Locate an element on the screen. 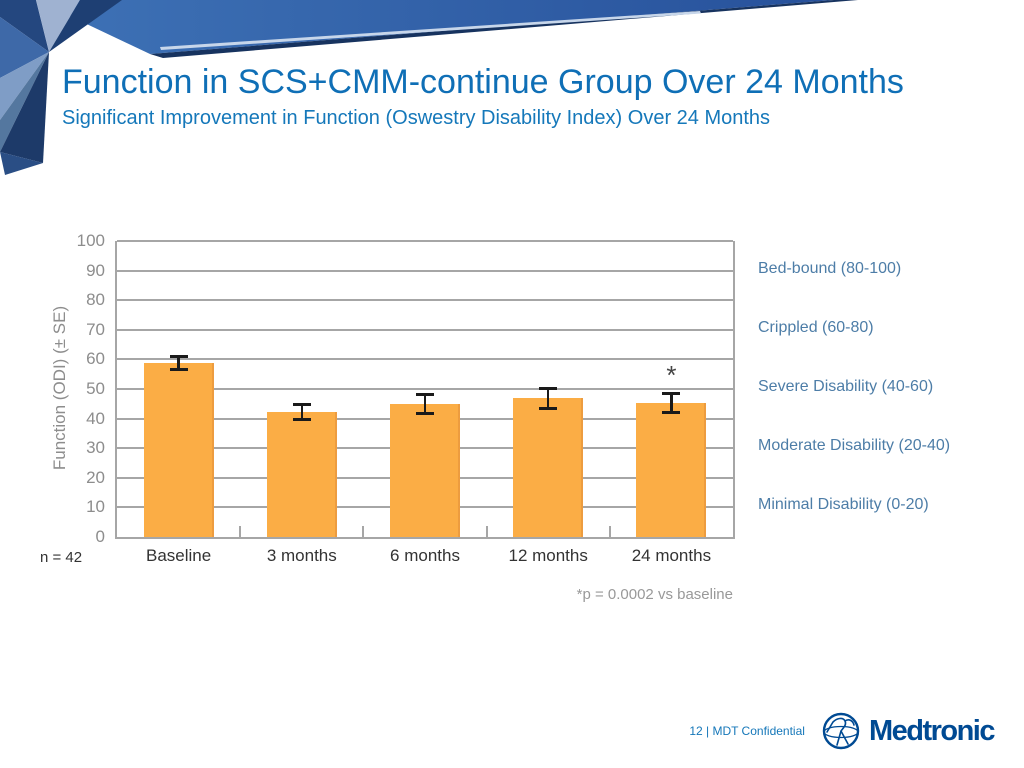  y-tick-label: 40 is located at coordinates (95, 418).